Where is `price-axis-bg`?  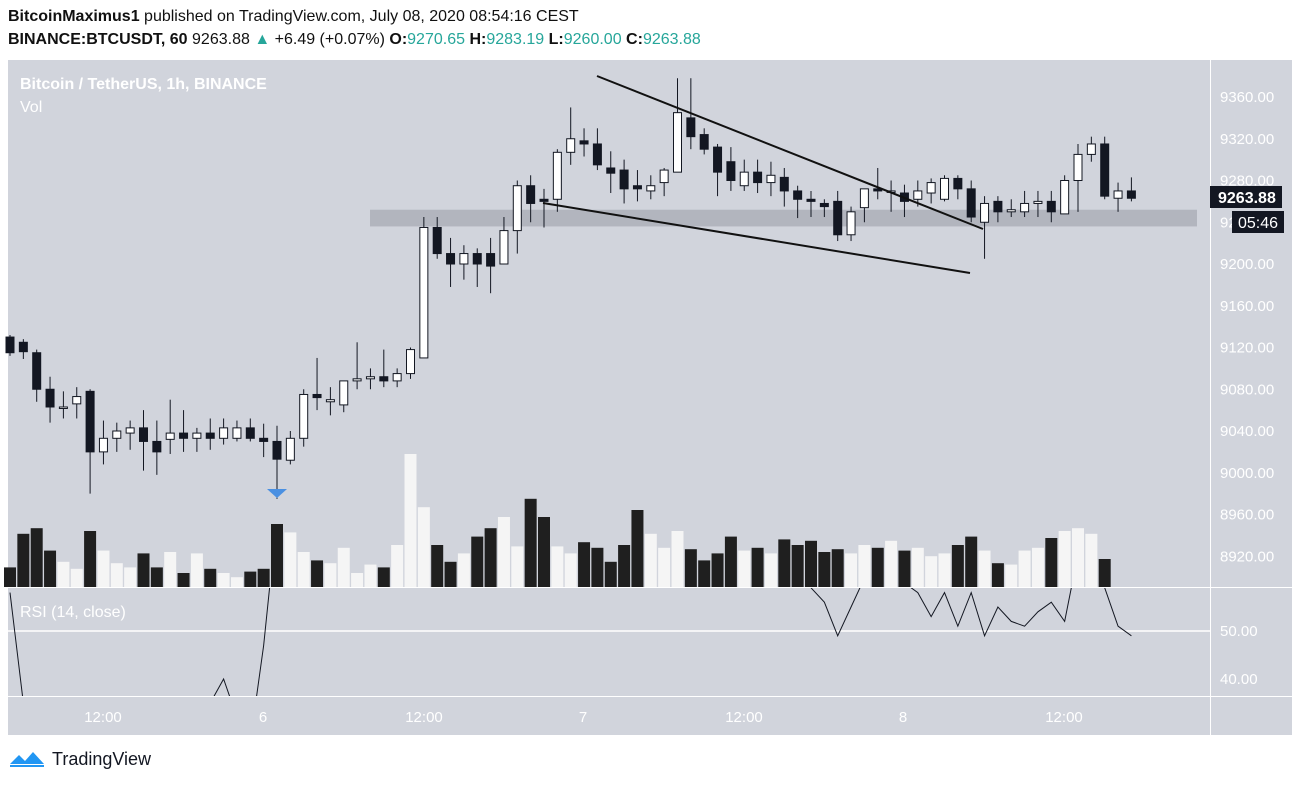
price-axis-bg is located at coordinates (1251, 378).